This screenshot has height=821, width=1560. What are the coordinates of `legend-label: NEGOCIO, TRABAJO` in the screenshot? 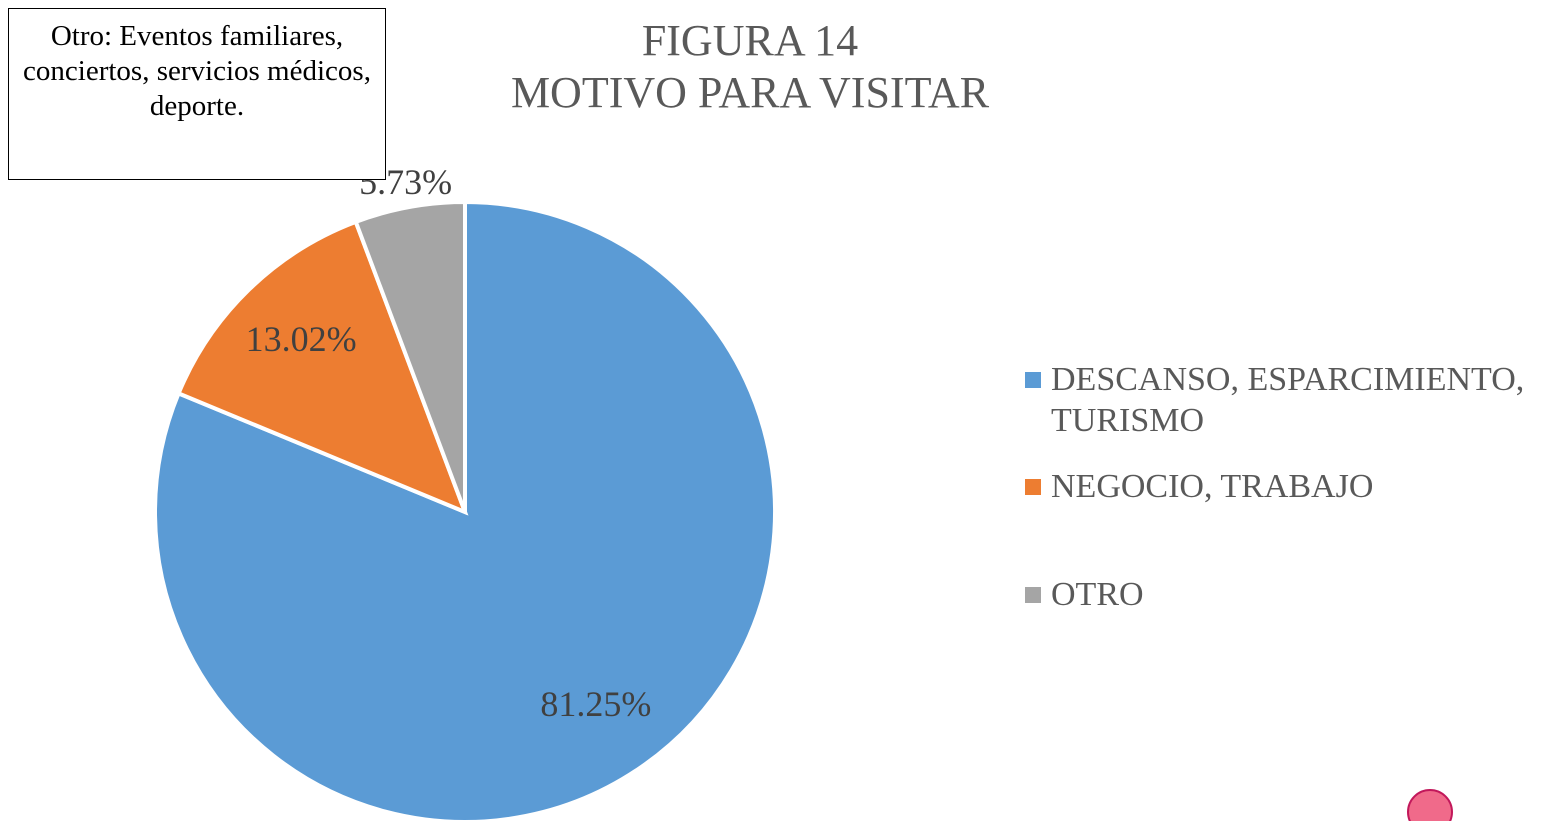 It's located at (1212, 486).